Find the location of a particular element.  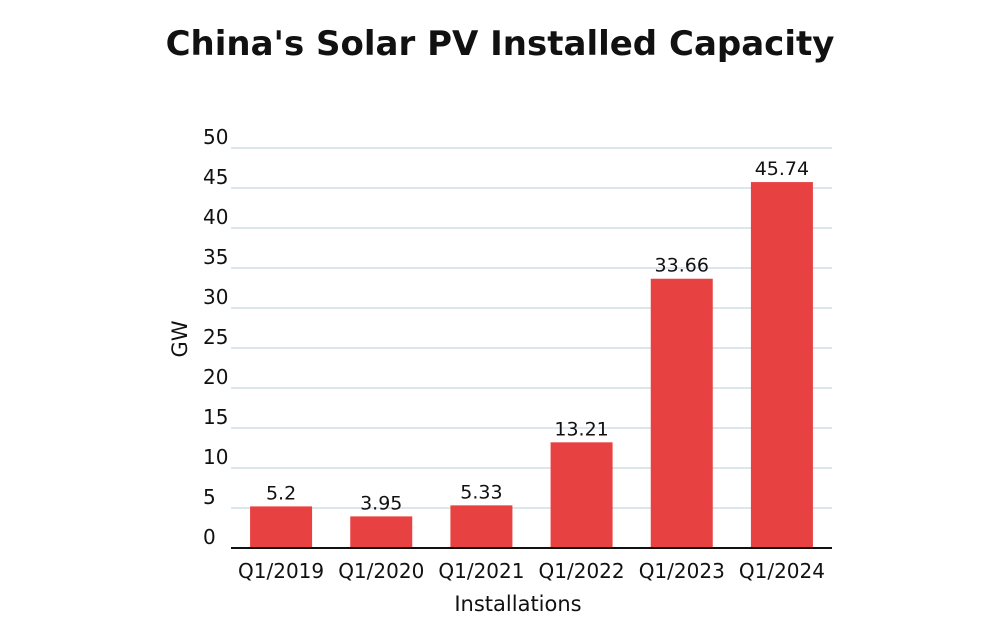

x-tick-label: Q1/2021 is located at coordinates (481, 571).